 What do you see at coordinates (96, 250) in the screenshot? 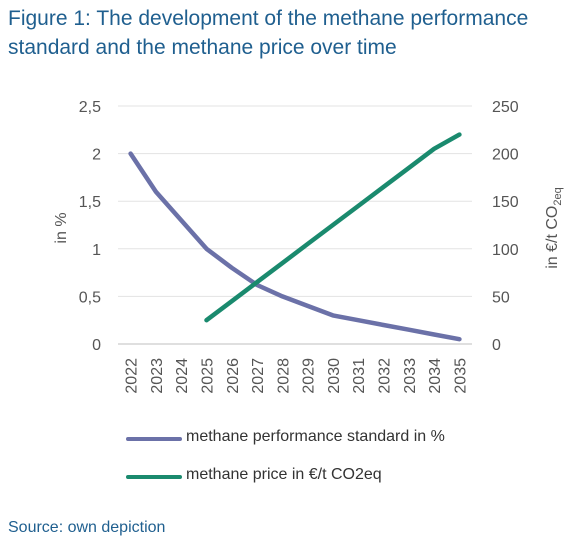
I see `left-tick-label: 1` at bounding box center [96, 250].